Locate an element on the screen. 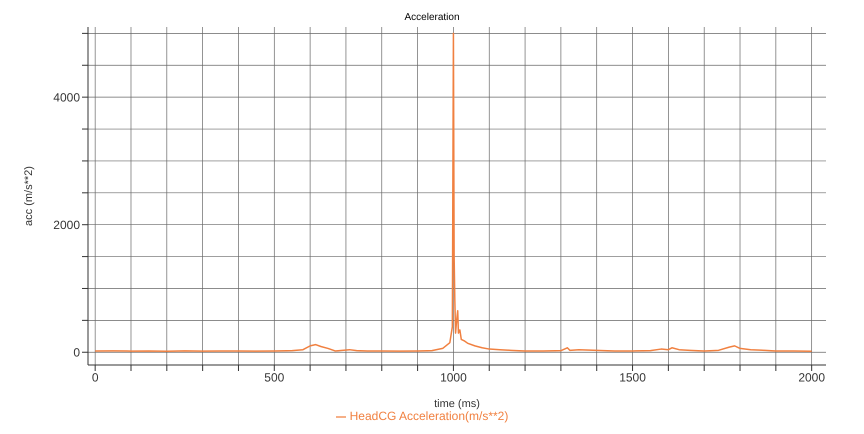  y-tick-label: 0 is located at coordinates (76, 353).